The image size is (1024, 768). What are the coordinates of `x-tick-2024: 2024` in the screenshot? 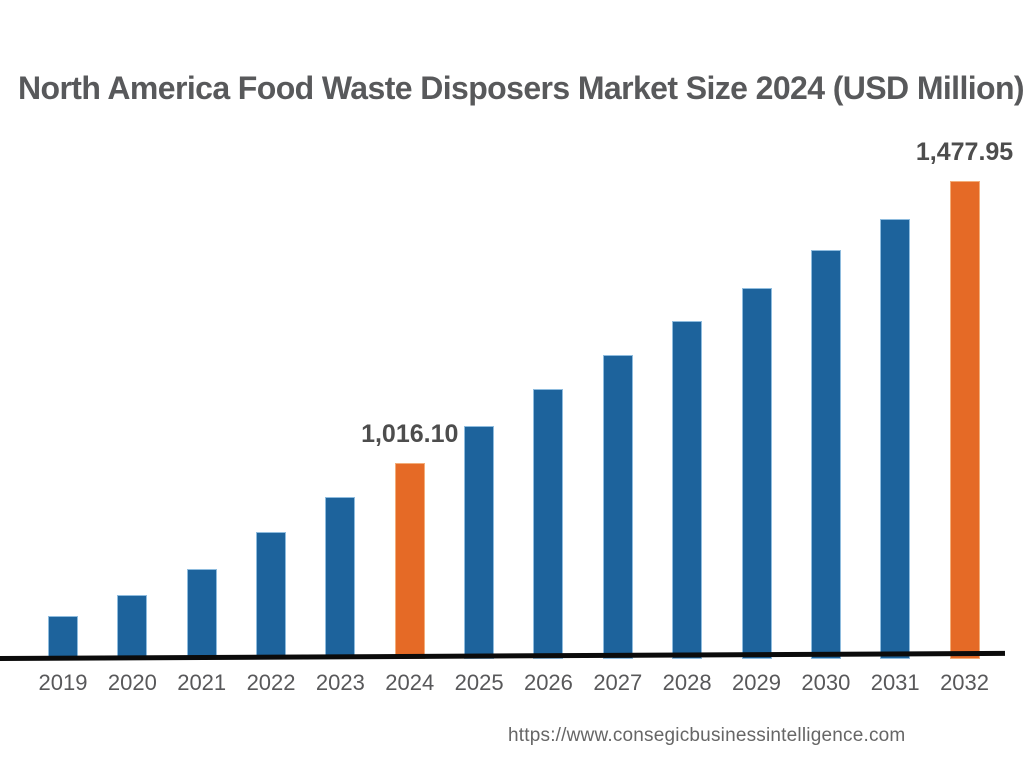 It's located at (410, 682).